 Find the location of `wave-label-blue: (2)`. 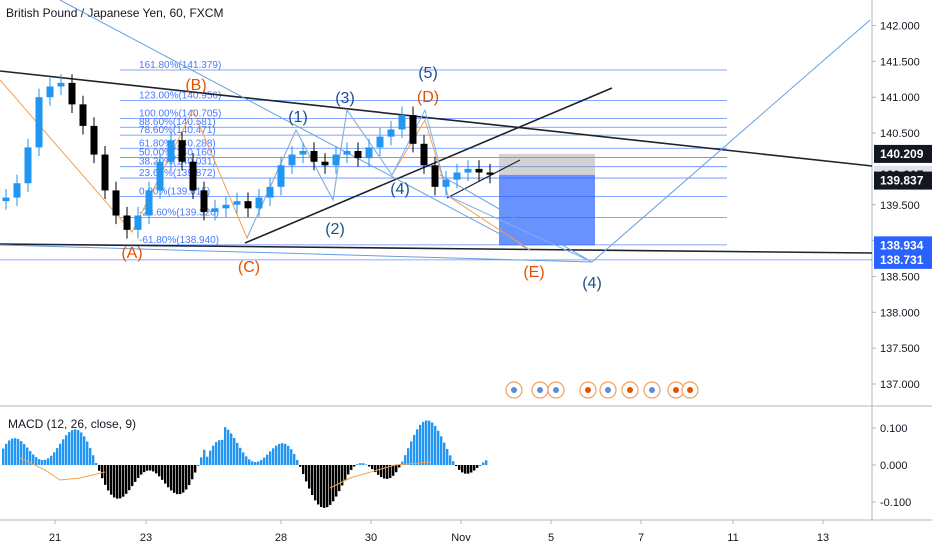

wave-label-blue: (2) is located at coordinates (335, 229).